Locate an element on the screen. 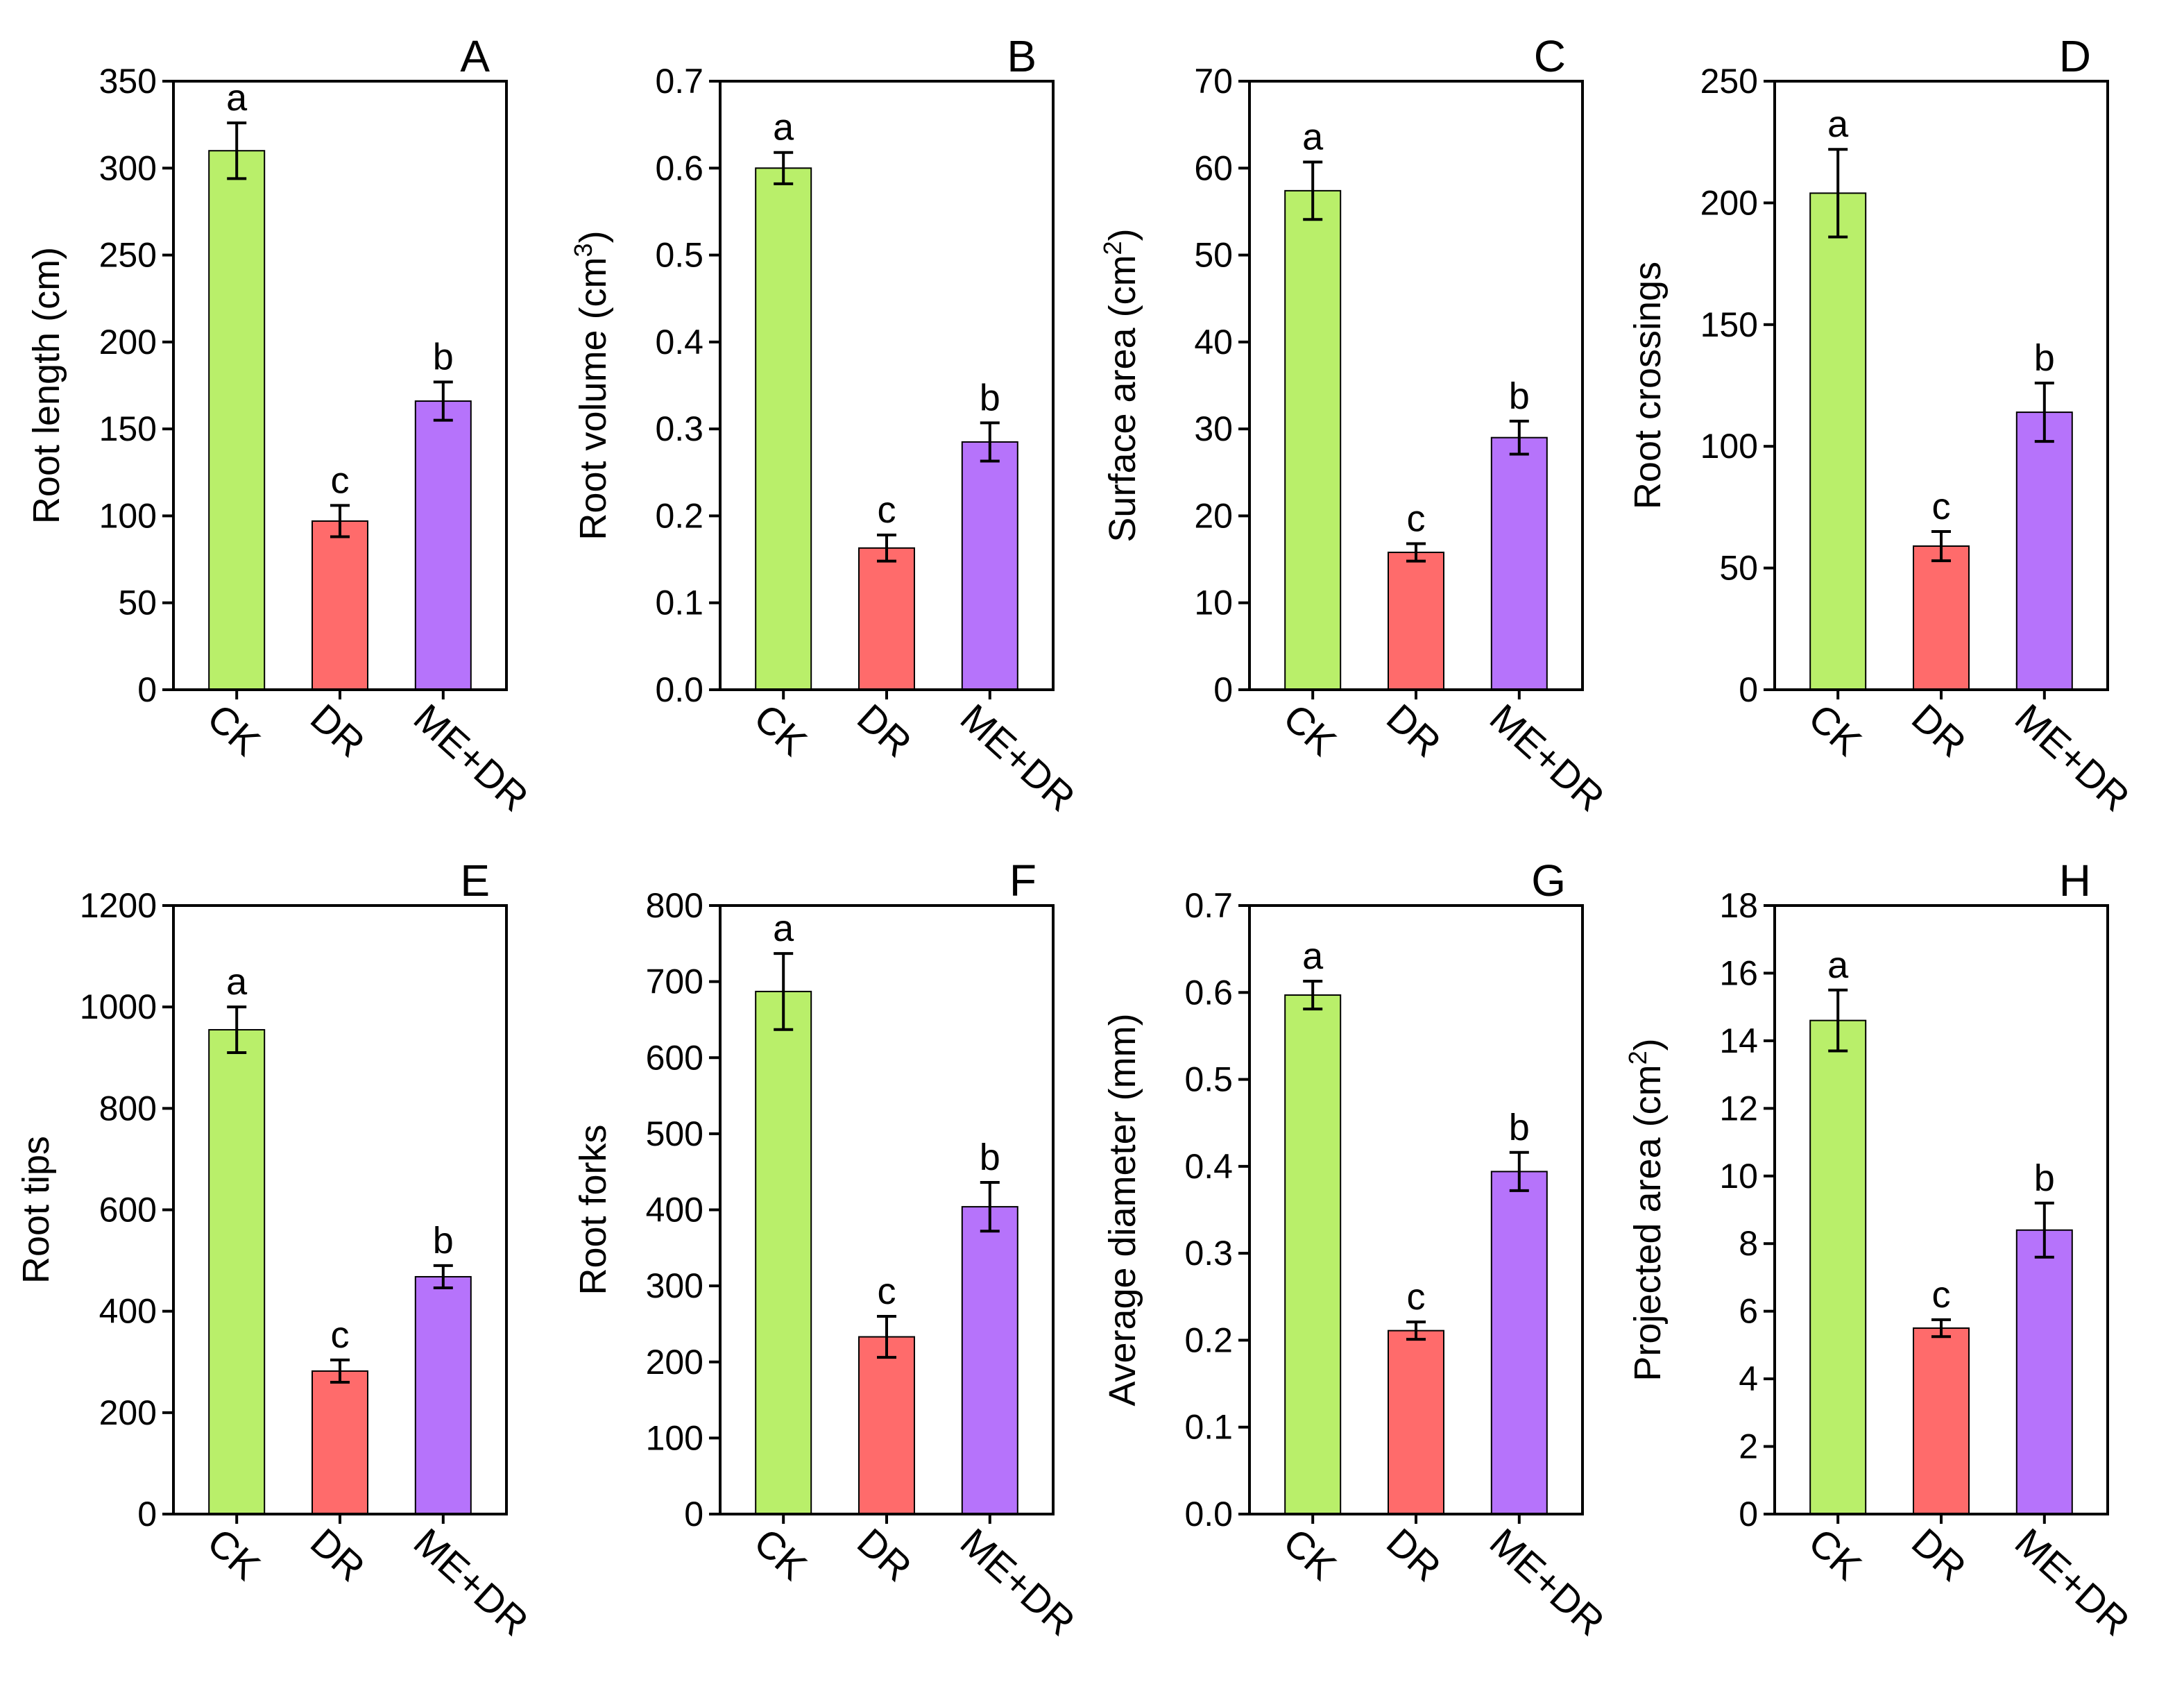 This screenshot has height=1682, width=2184. y-tick-label: 0.7 is located at coordinates (1208, 905).